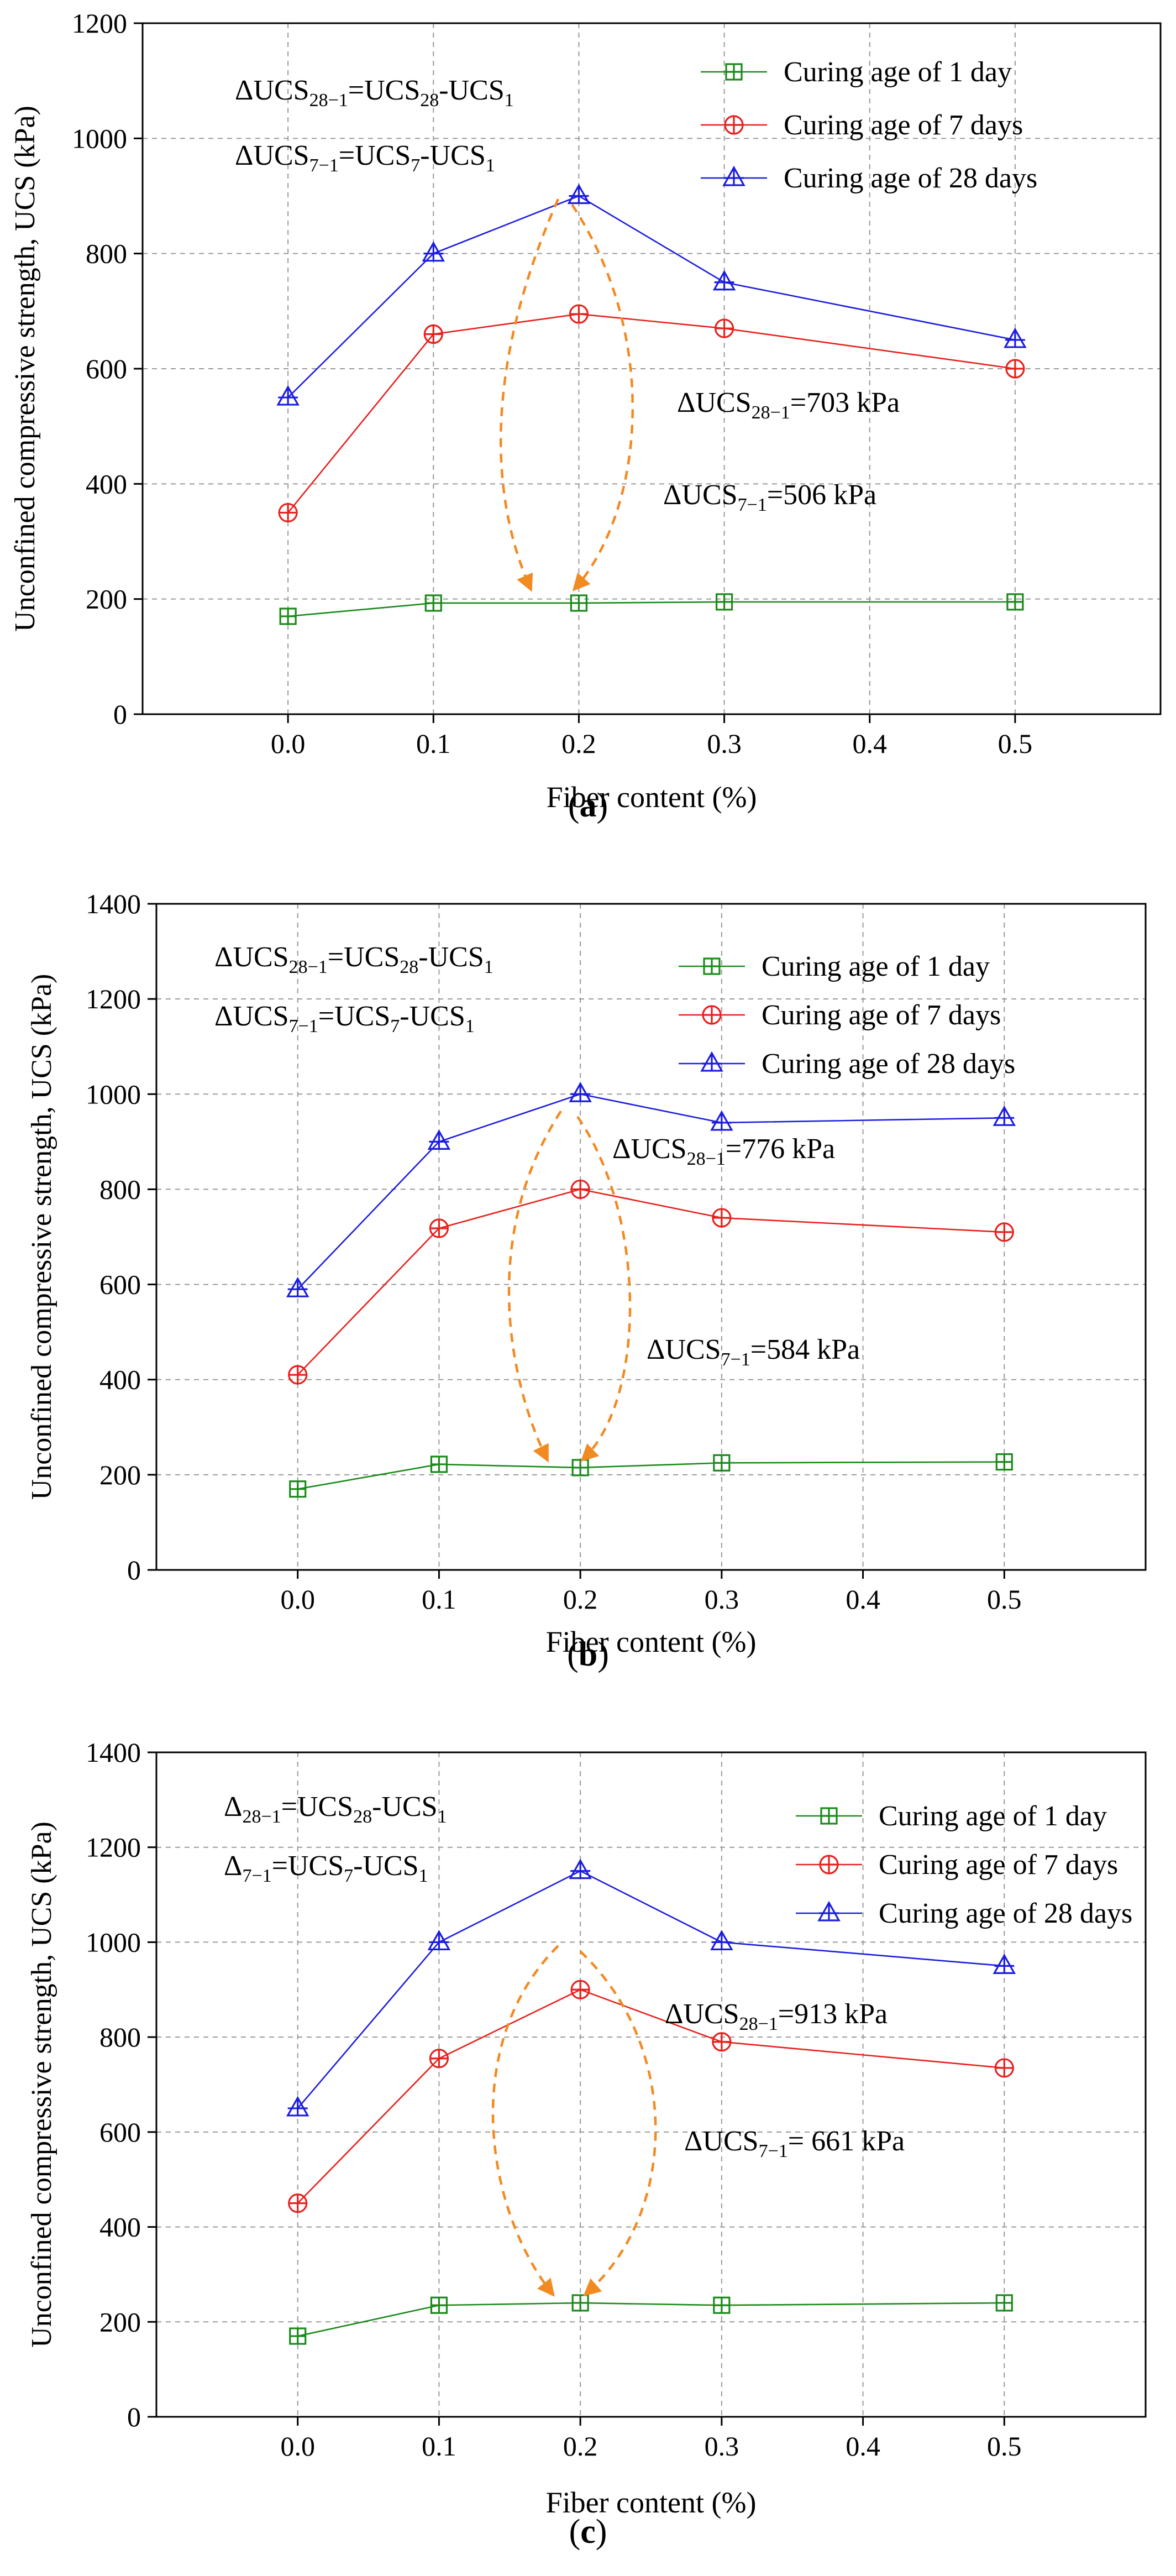 The height and width of the screenshot is (2576, 1176). I want to click on difference-annotation: ΔUCS7−1=584 kPa, so click(754, 1352).